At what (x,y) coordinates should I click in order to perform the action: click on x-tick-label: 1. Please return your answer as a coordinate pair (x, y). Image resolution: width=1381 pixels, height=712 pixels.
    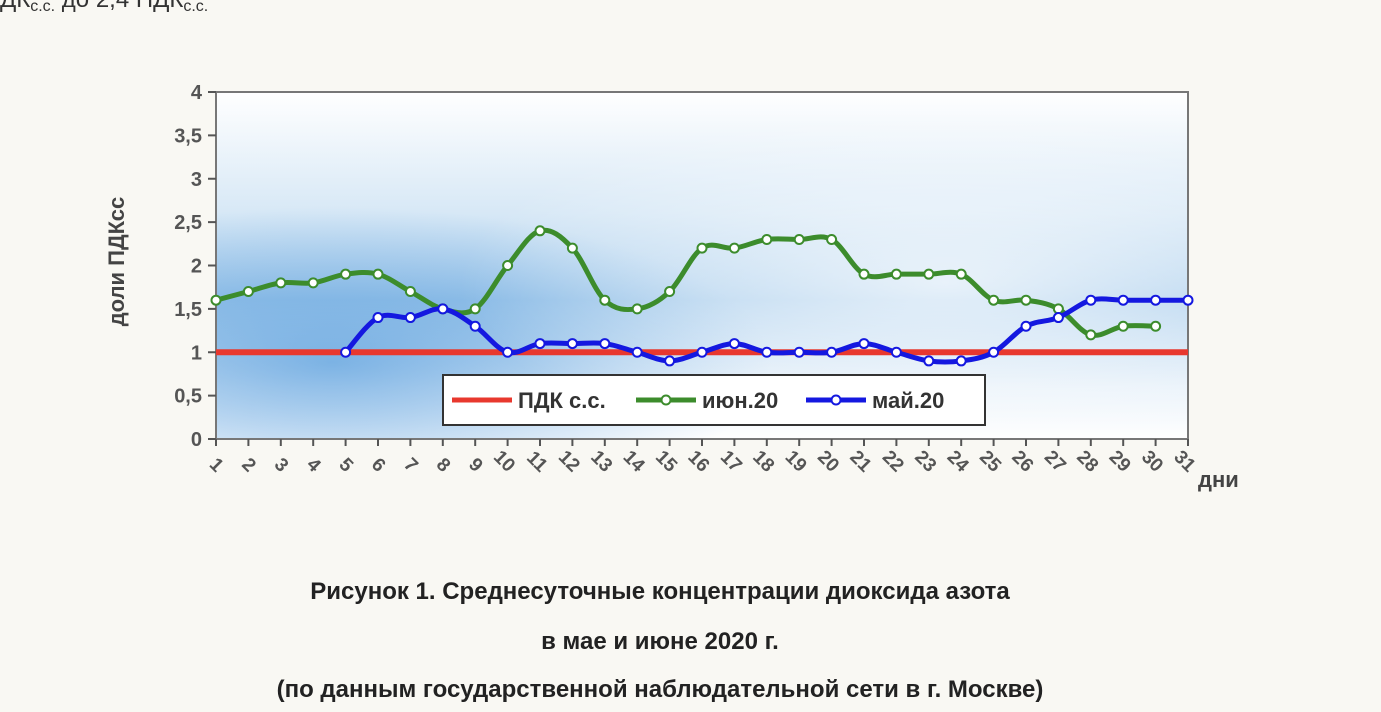
    Looking at the image, I should click on (216, 465).